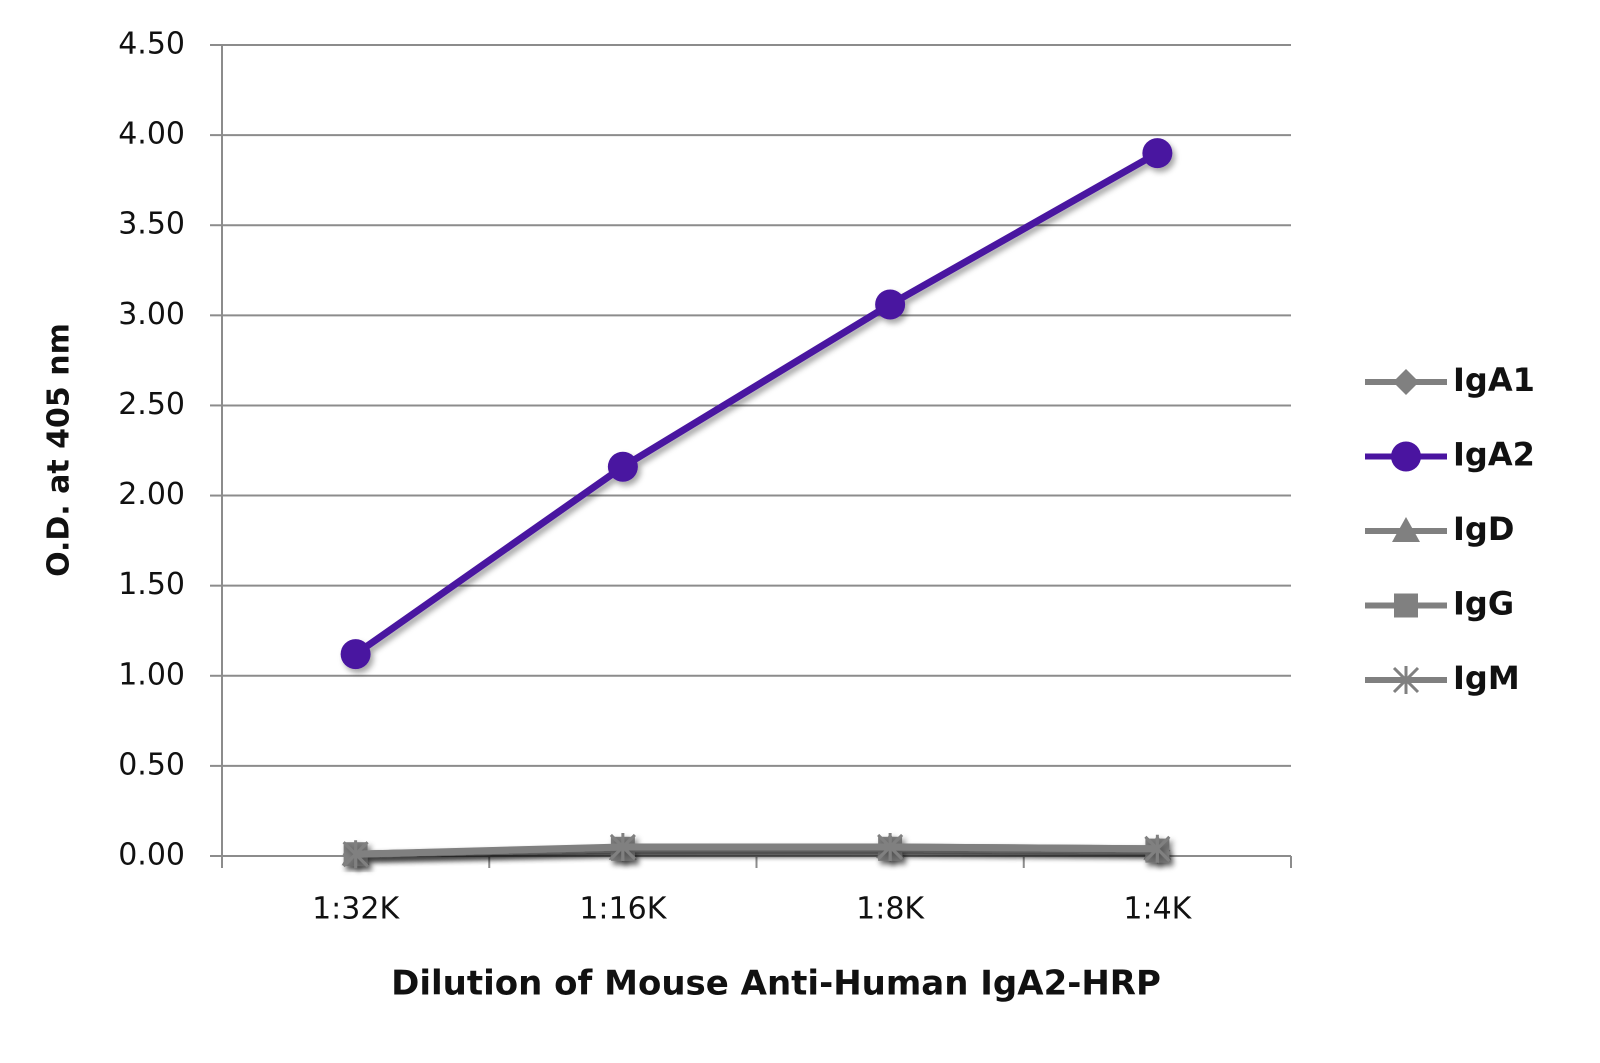 The height and width of the screenshot is (1063, 1600). Describe the element at coordinates (1494, 455) in the screenshot. I see `legend-label: IgA2` at that location.